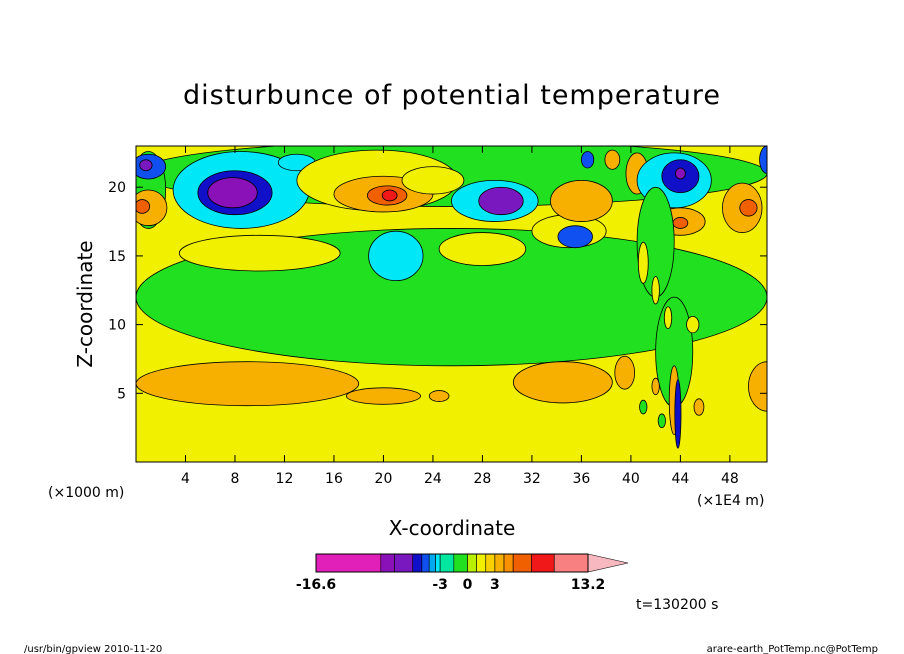 This screenshot has height=654, width=904. I want to click on colorbar-label: 3, so click(495, 585).